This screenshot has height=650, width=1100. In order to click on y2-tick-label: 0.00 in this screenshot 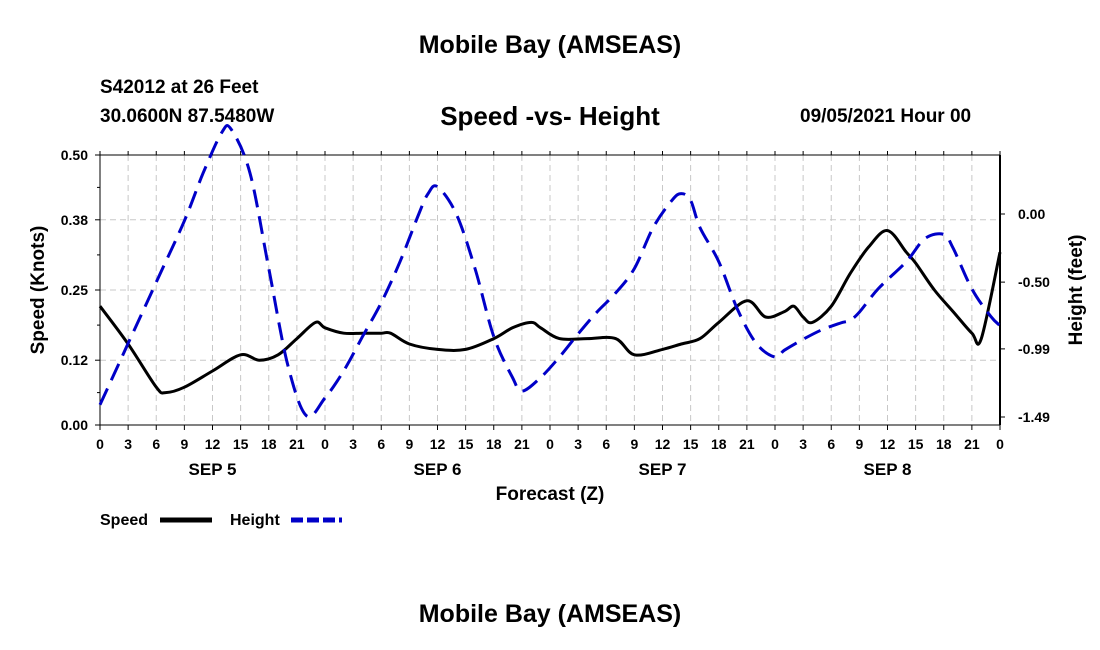, I will do `click(1031, 214)`.